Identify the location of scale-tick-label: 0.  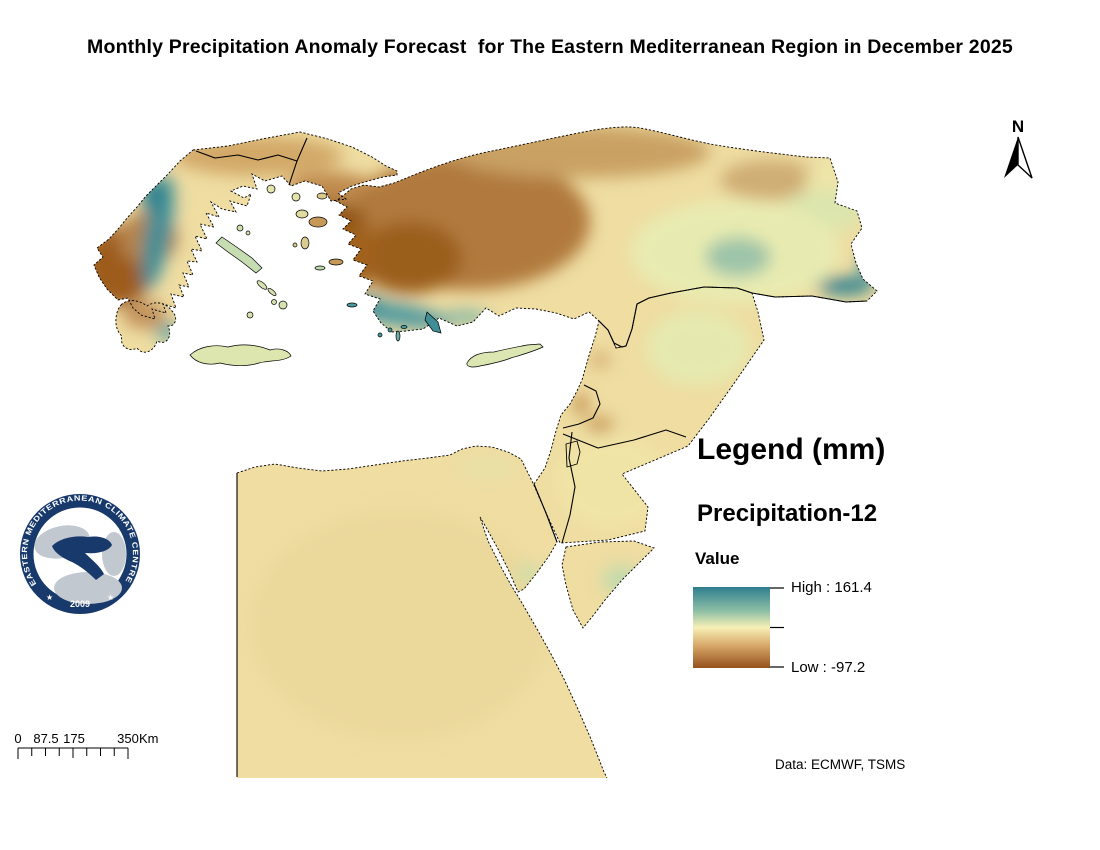
(18, 738).